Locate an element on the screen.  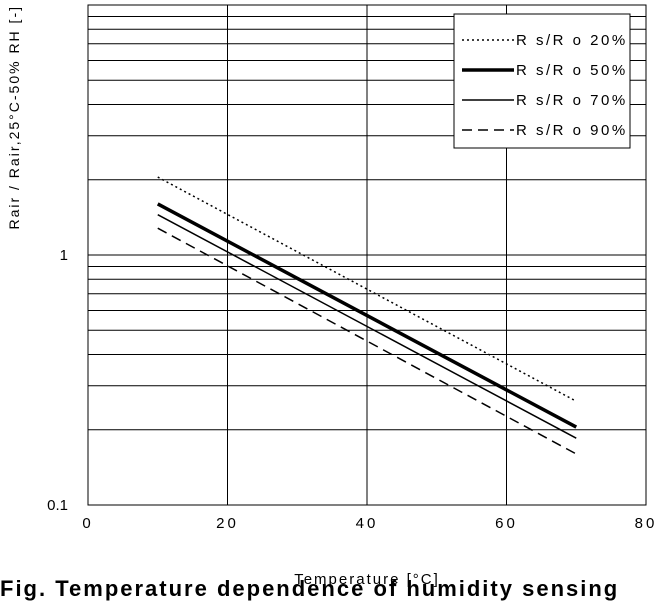
x-tick-label: 20 is located at coordinates (227, 523).